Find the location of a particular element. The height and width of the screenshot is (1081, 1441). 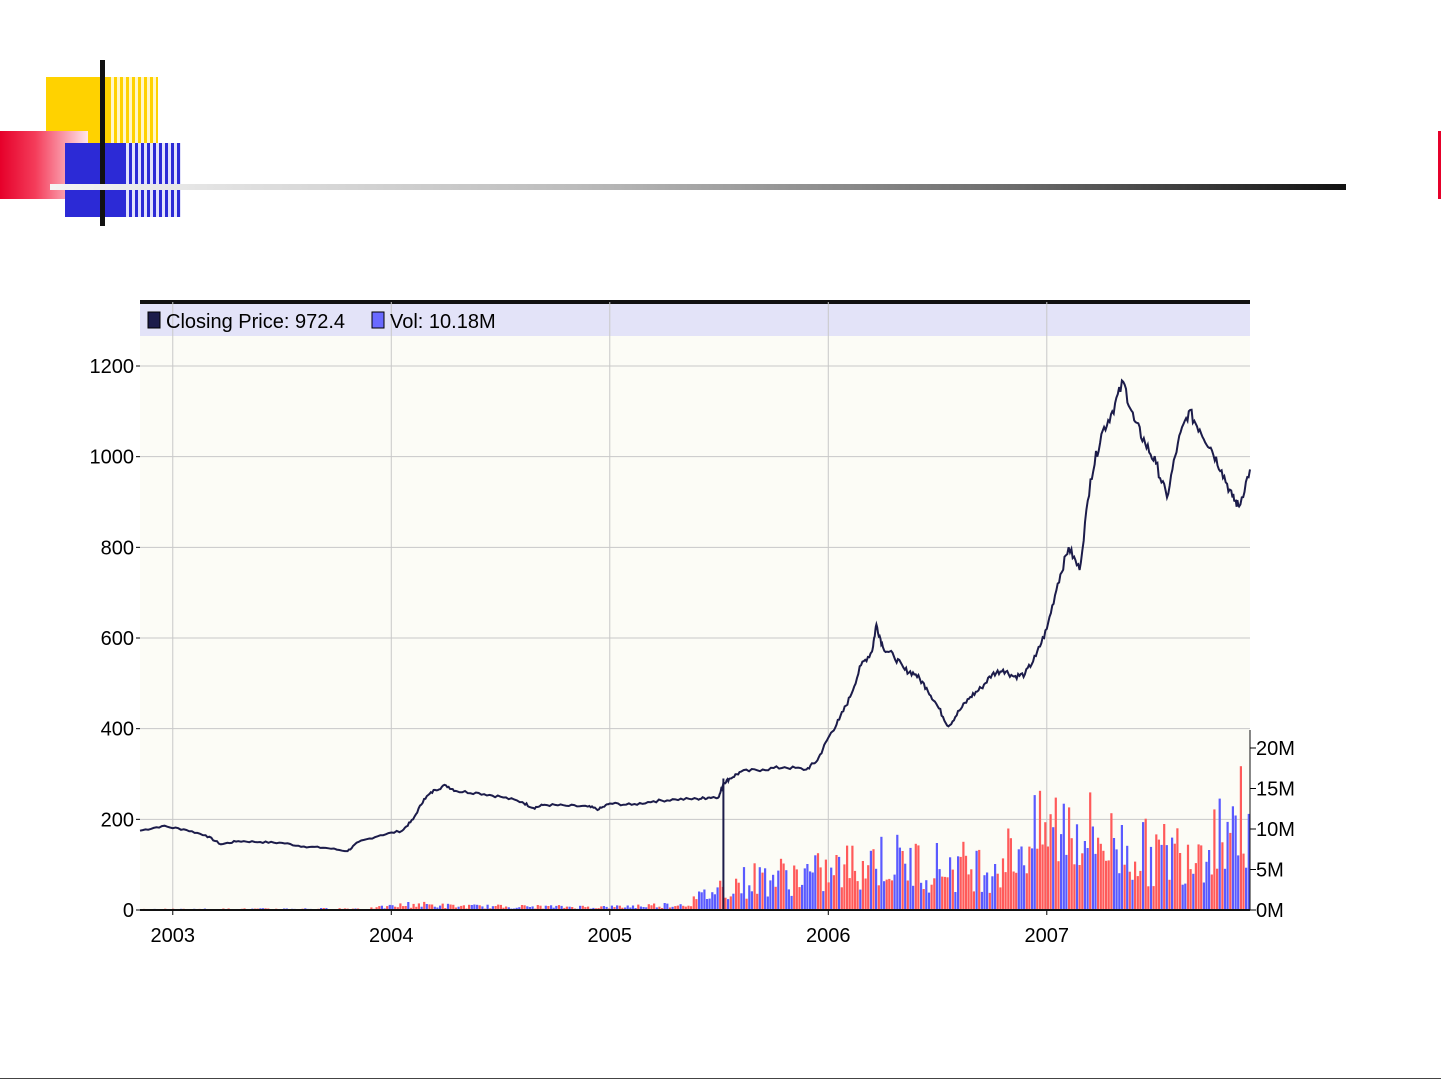

price-tick-label: 1200 is located at coordinates (112, 367).